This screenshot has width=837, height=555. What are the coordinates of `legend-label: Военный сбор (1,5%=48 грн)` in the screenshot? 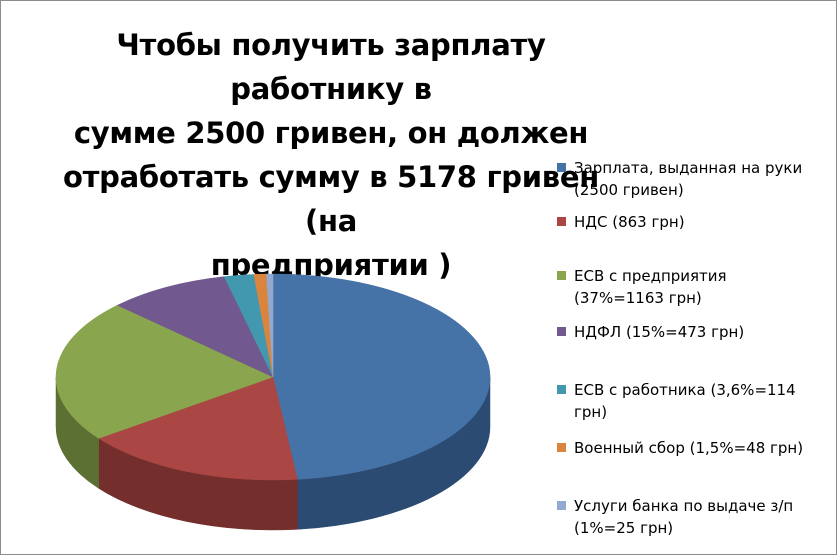 It's located at (689, 448).